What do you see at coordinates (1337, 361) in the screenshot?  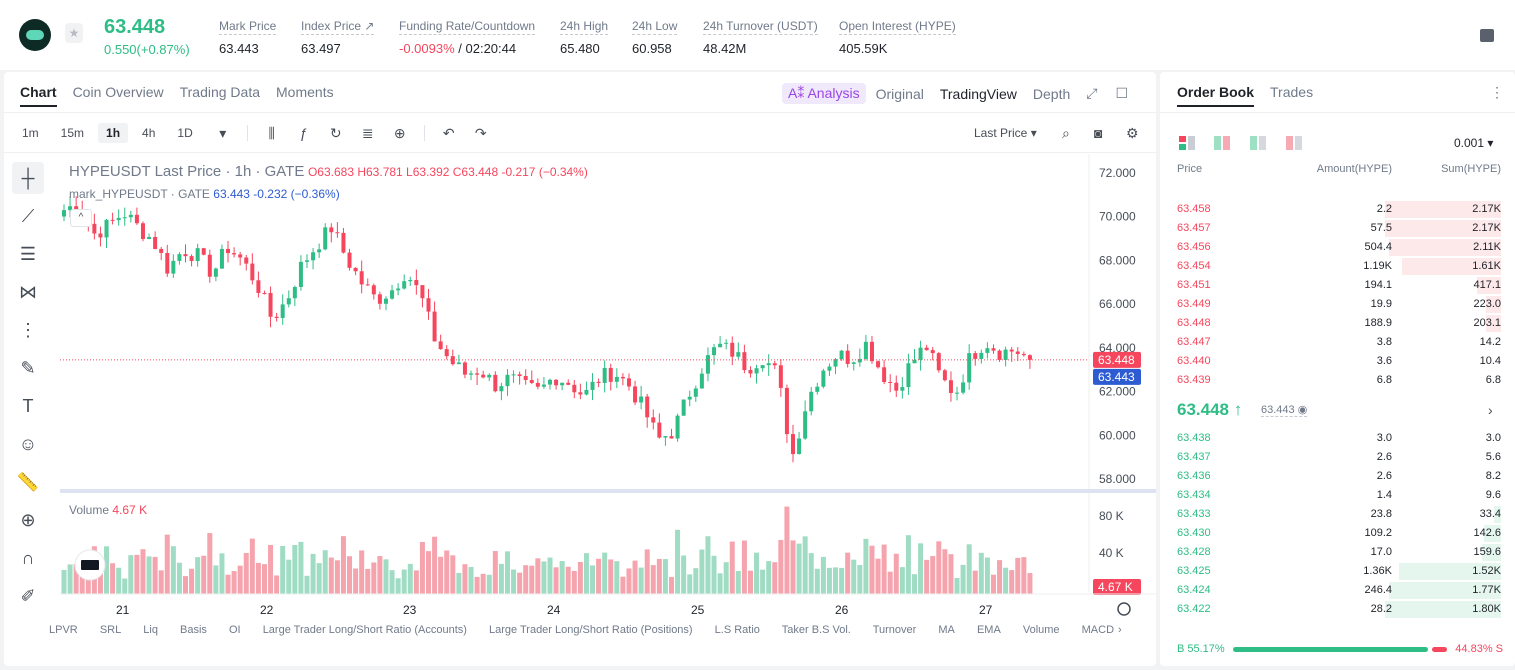 I see `ask-row: 63.440 3.6 10.4` at bounding box center [1337, 361].